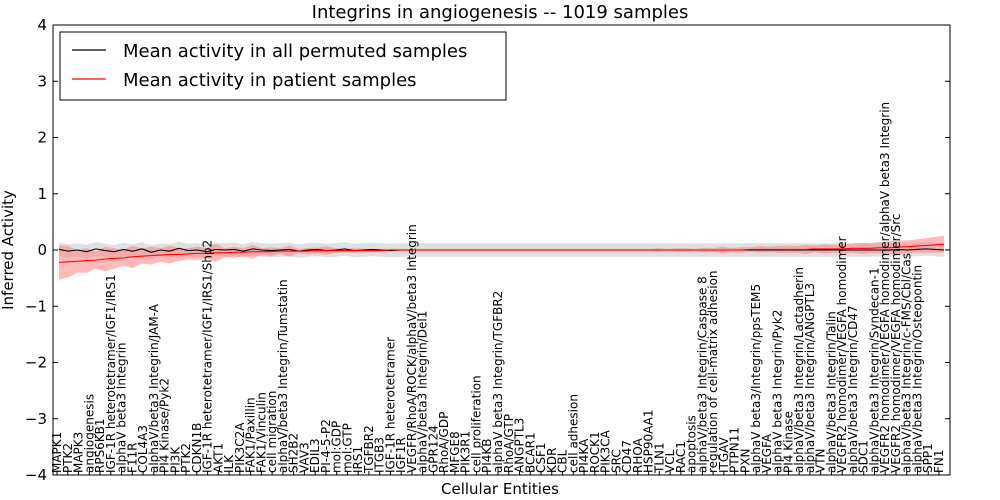 The height and width of the screenshot is (500, 1000). I want to click on x-tick-label: PI3K, so click(175, 459).